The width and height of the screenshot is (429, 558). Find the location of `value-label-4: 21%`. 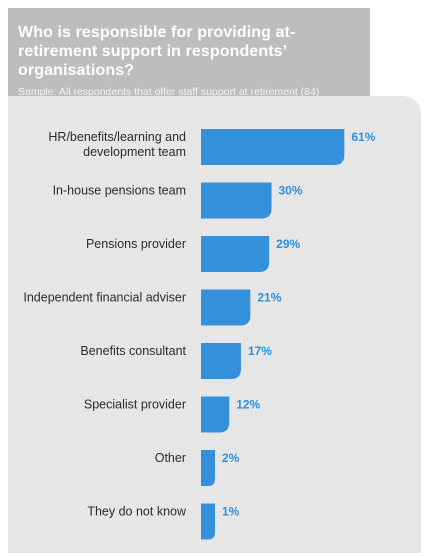

value-label-4: 21% is located at coordinates (269, 298).